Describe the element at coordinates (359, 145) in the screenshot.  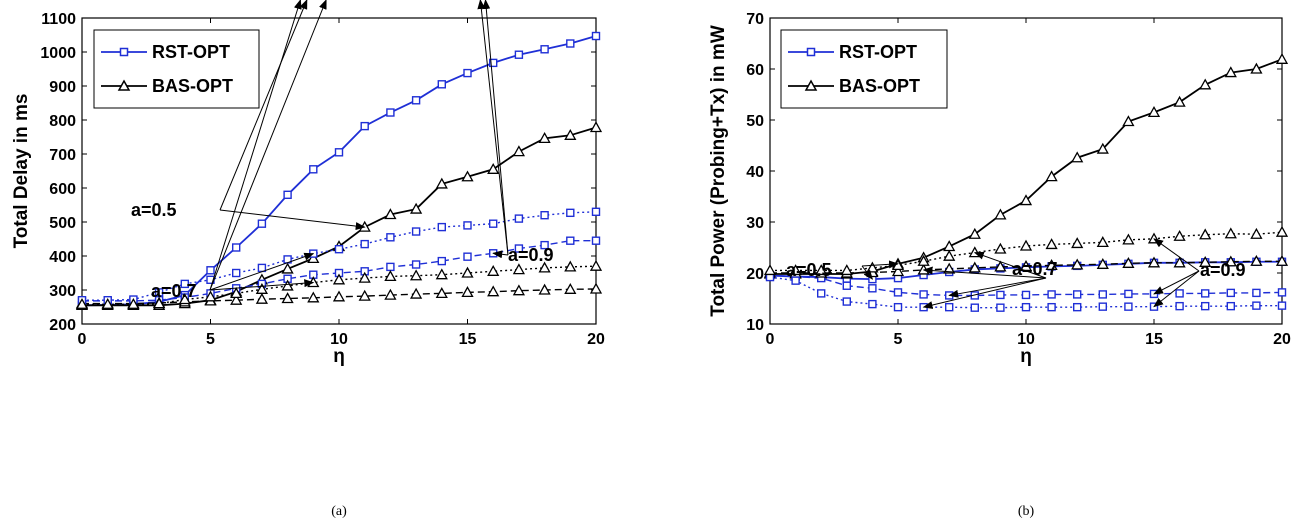
I see `annotation-group` at that location.